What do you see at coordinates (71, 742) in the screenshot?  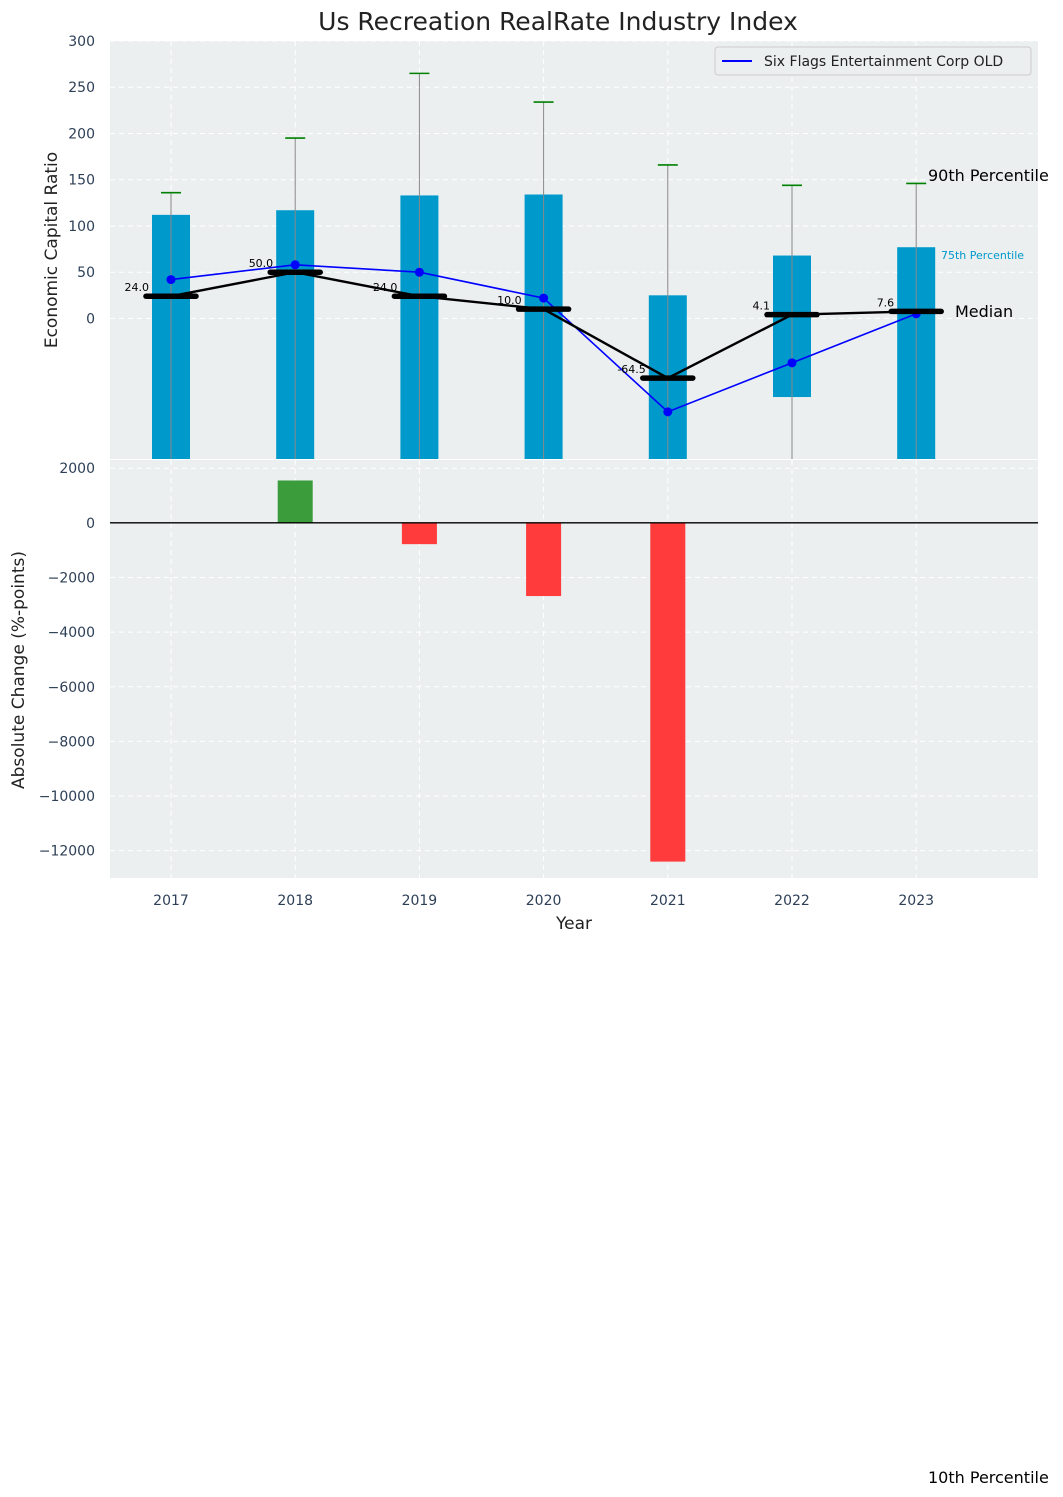 I see `bottom-y-tick-label: −8000` at bounding box center [71, 742].